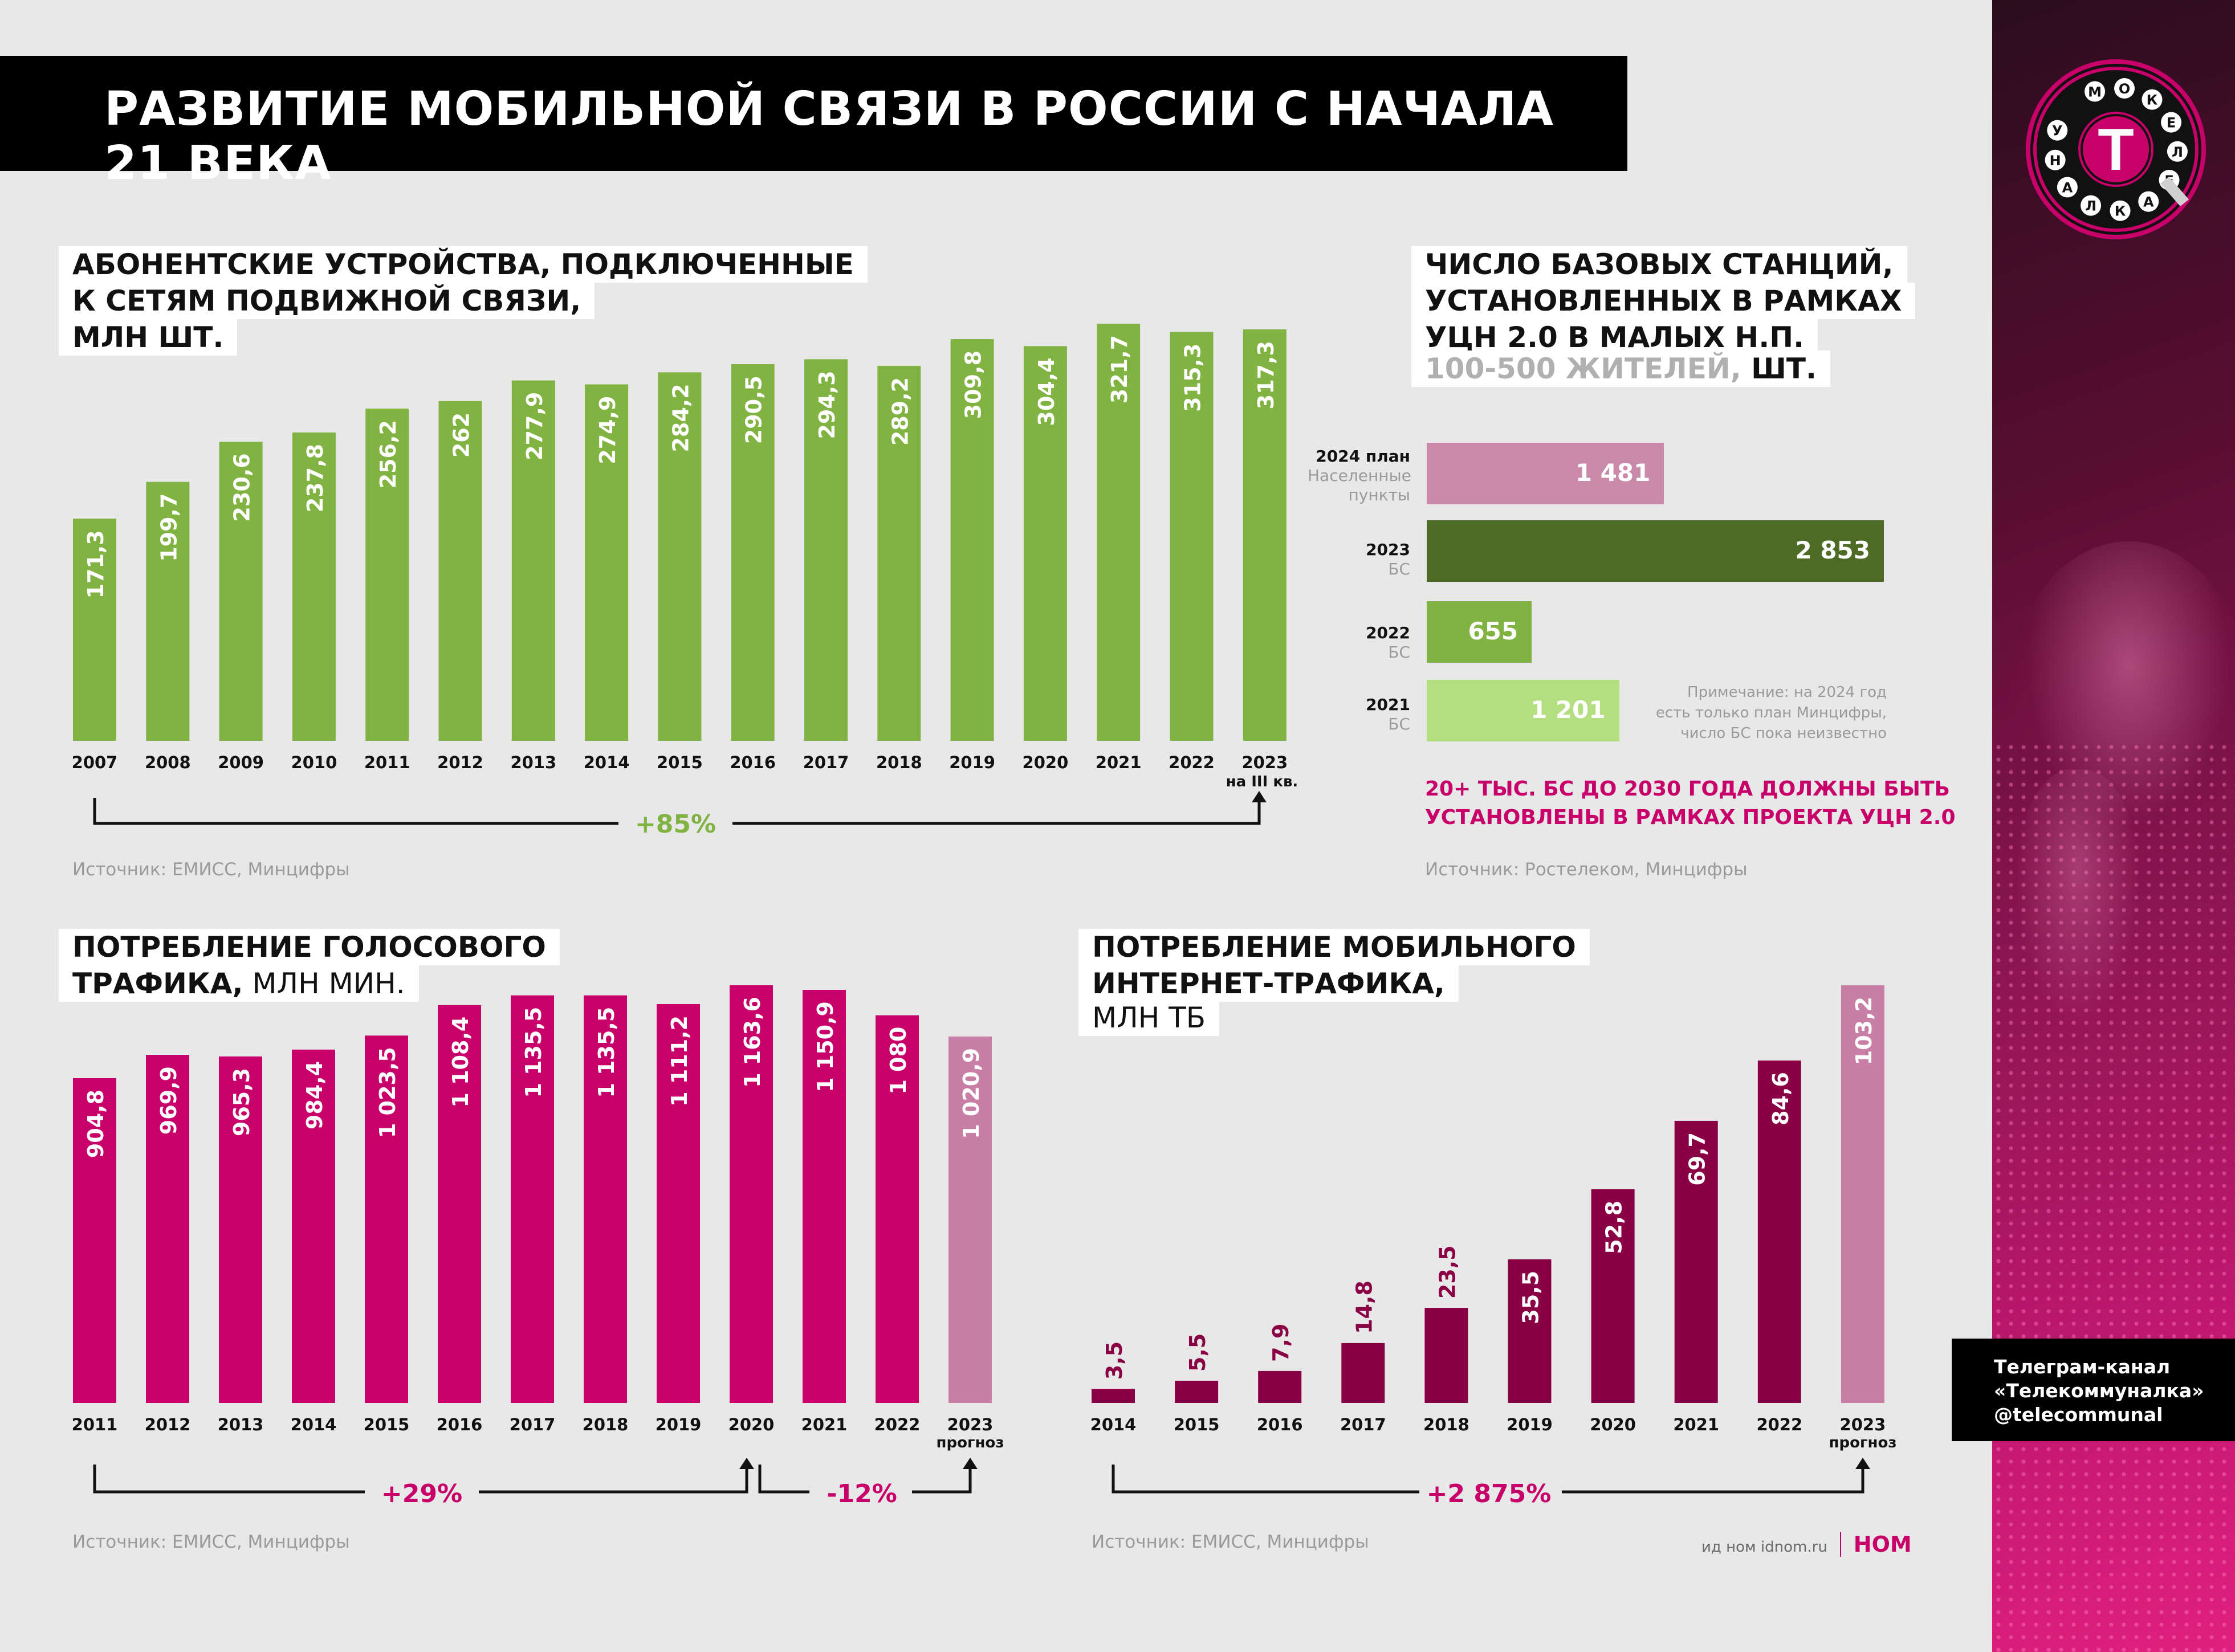  I want to click on voice-bar-2018, so click(605, 1199).